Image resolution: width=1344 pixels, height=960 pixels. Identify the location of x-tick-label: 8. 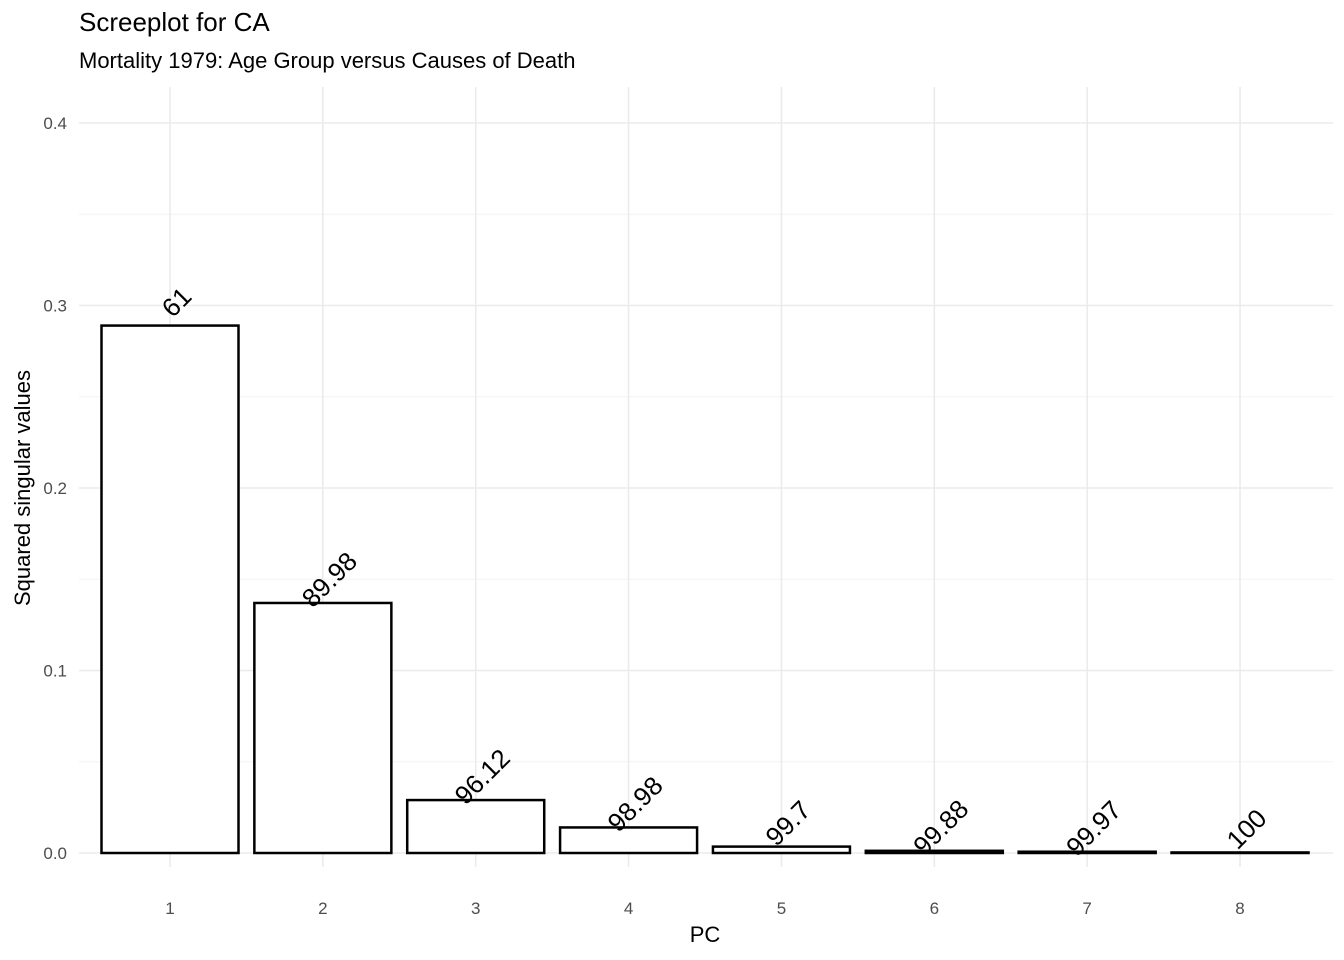
(1239, 908).